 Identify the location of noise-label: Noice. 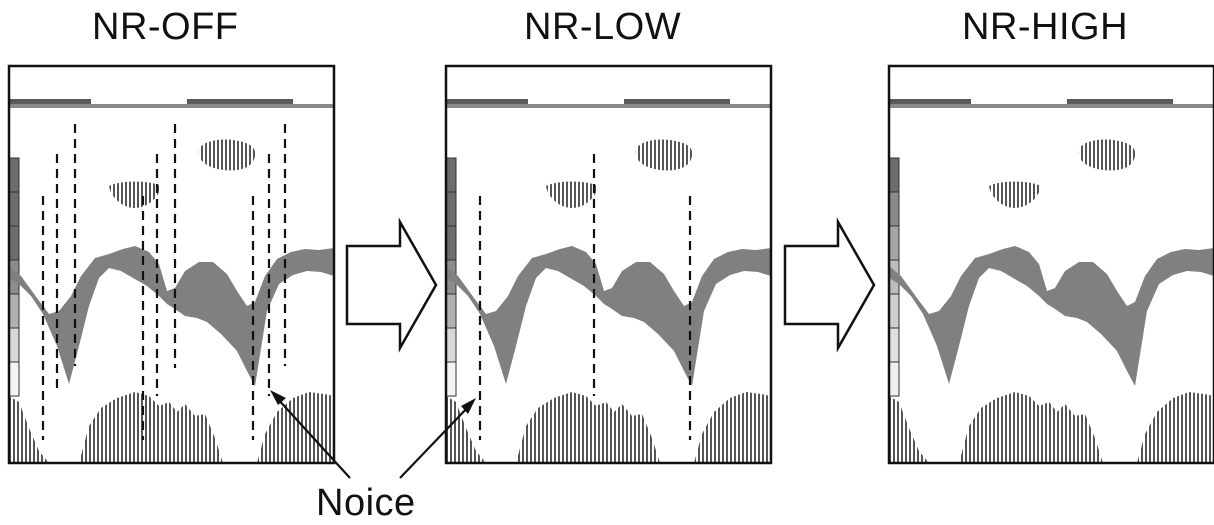
(366, 503).